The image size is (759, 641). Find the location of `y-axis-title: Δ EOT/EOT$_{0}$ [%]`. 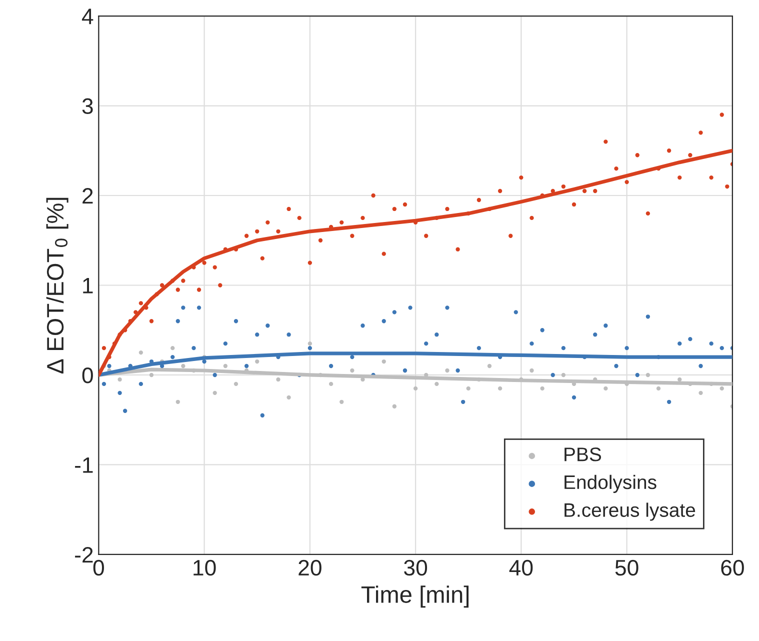

y-axis-title: Δ EOT/EOT$_{0}$ [%] is located at coordinates (57, 286).